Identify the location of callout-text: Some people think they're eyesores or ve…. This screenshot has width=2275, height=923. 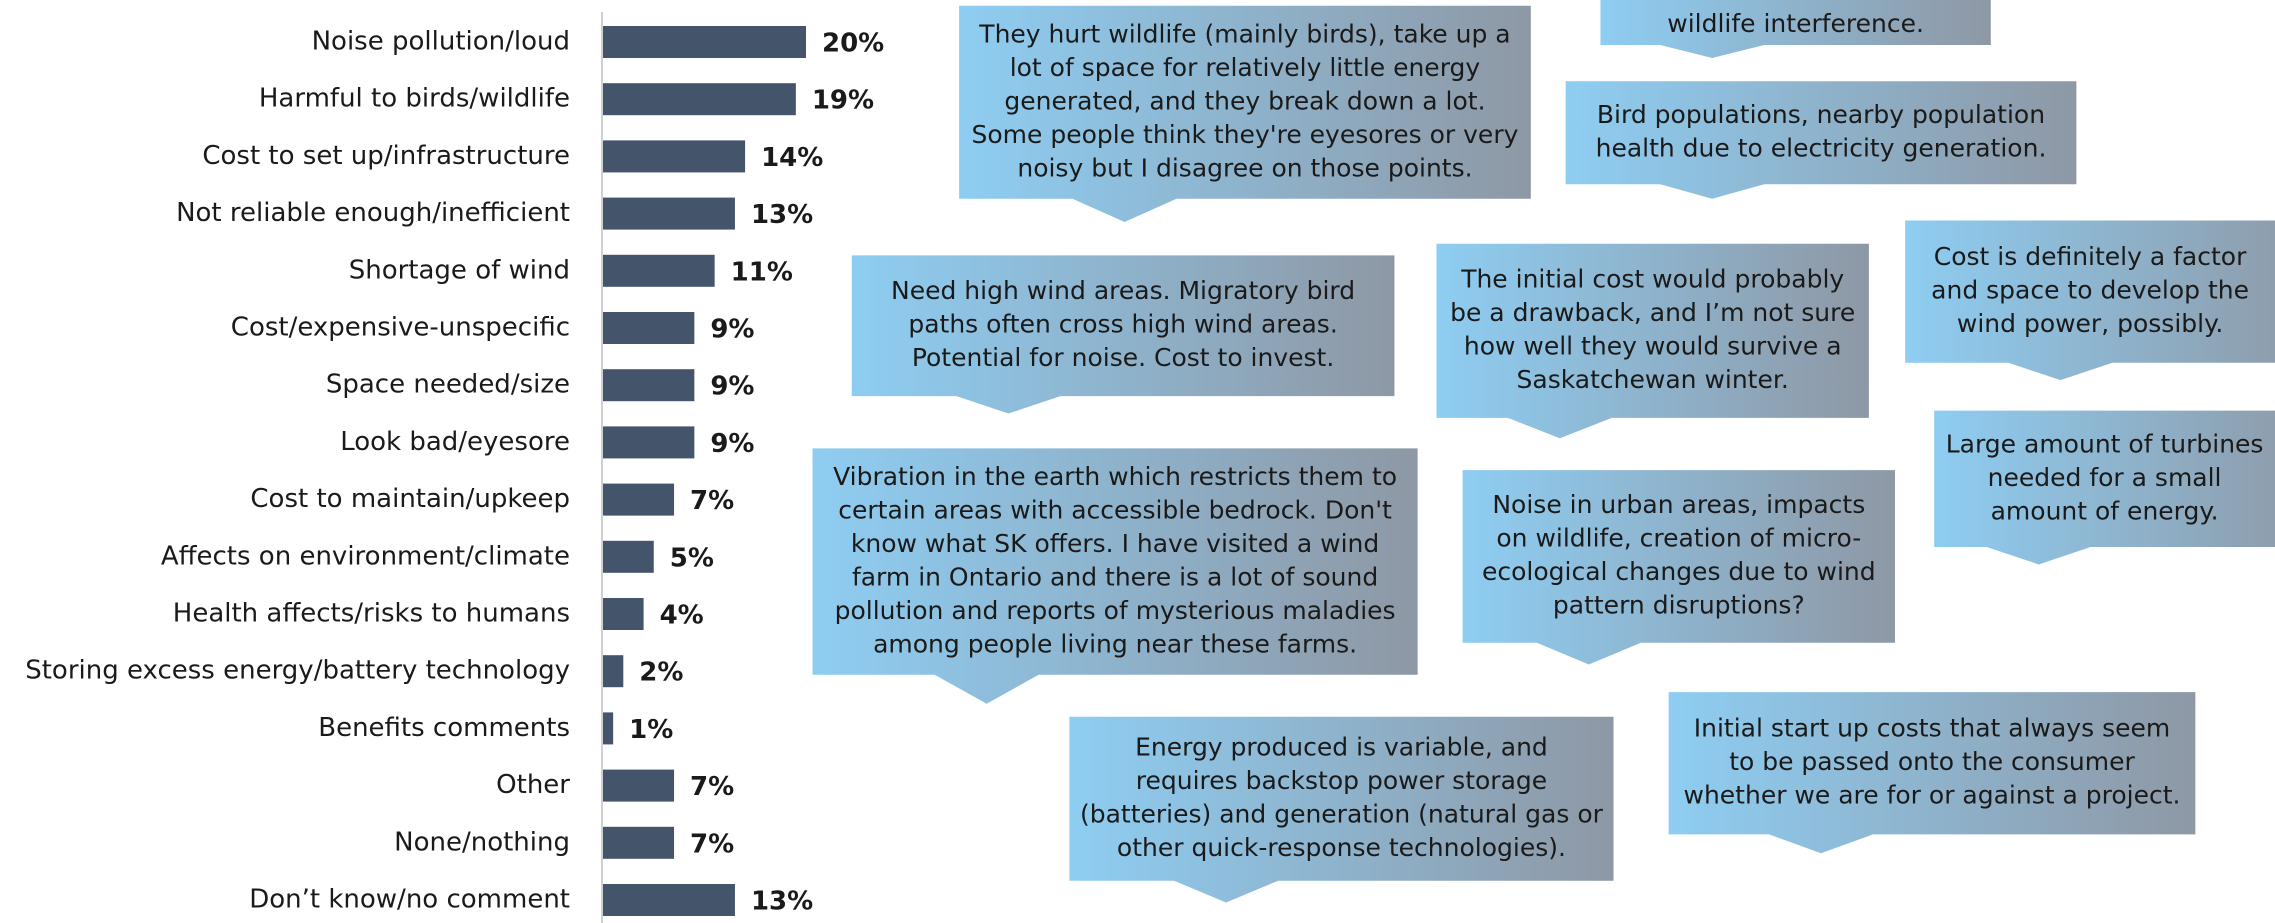
(1245, 134).